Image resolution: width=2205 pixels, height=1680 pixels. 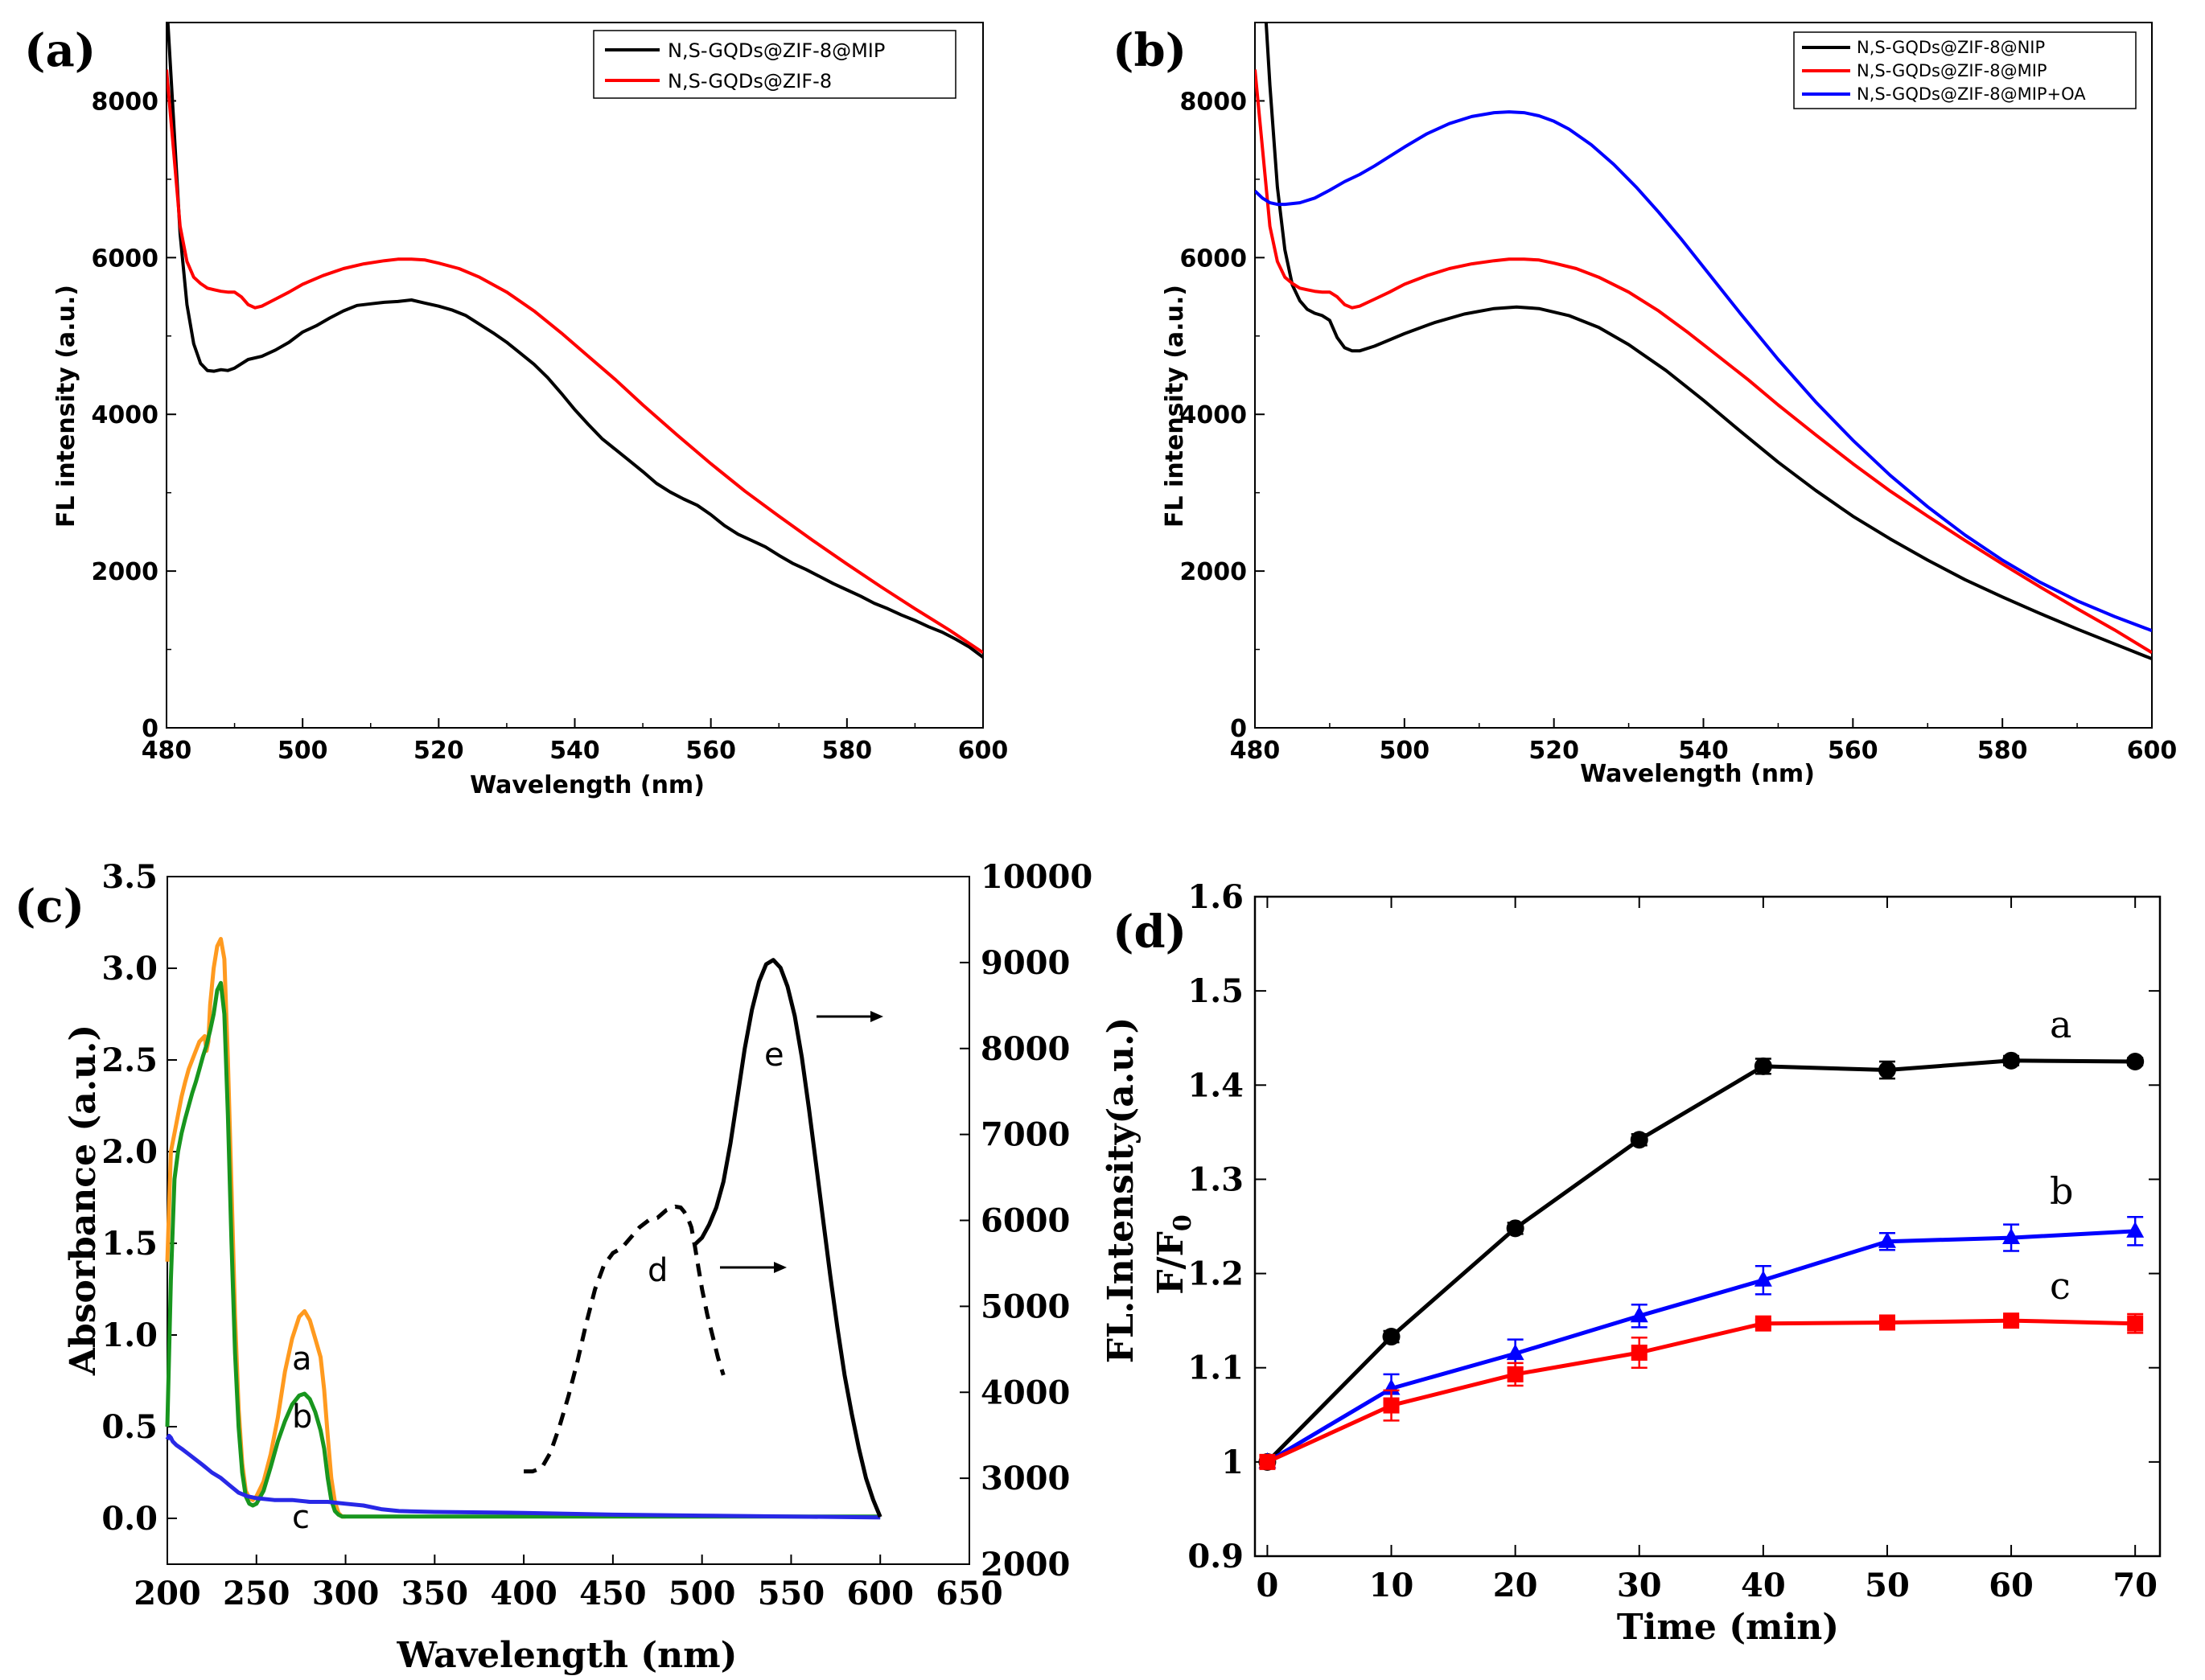 I want to click on panel-a-xtick-label: 500, so click(x=303, y=751).